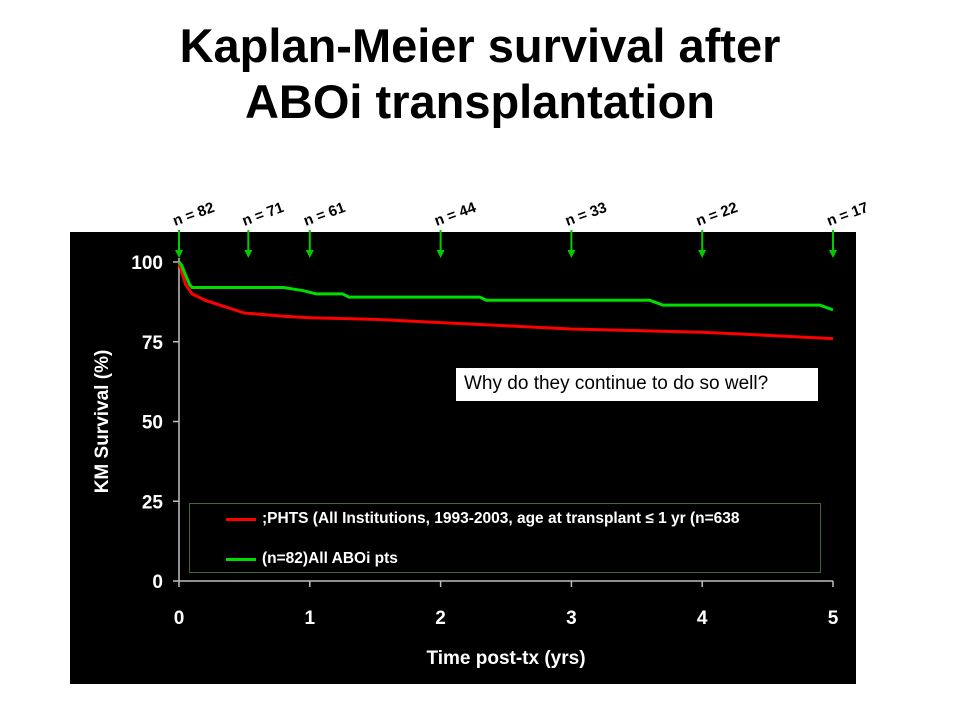  What do you see at coordinates (637, 384) in the screenshot?
I see `callout-box: Why do they continue to do so well?` at bounding box center [637, 384].